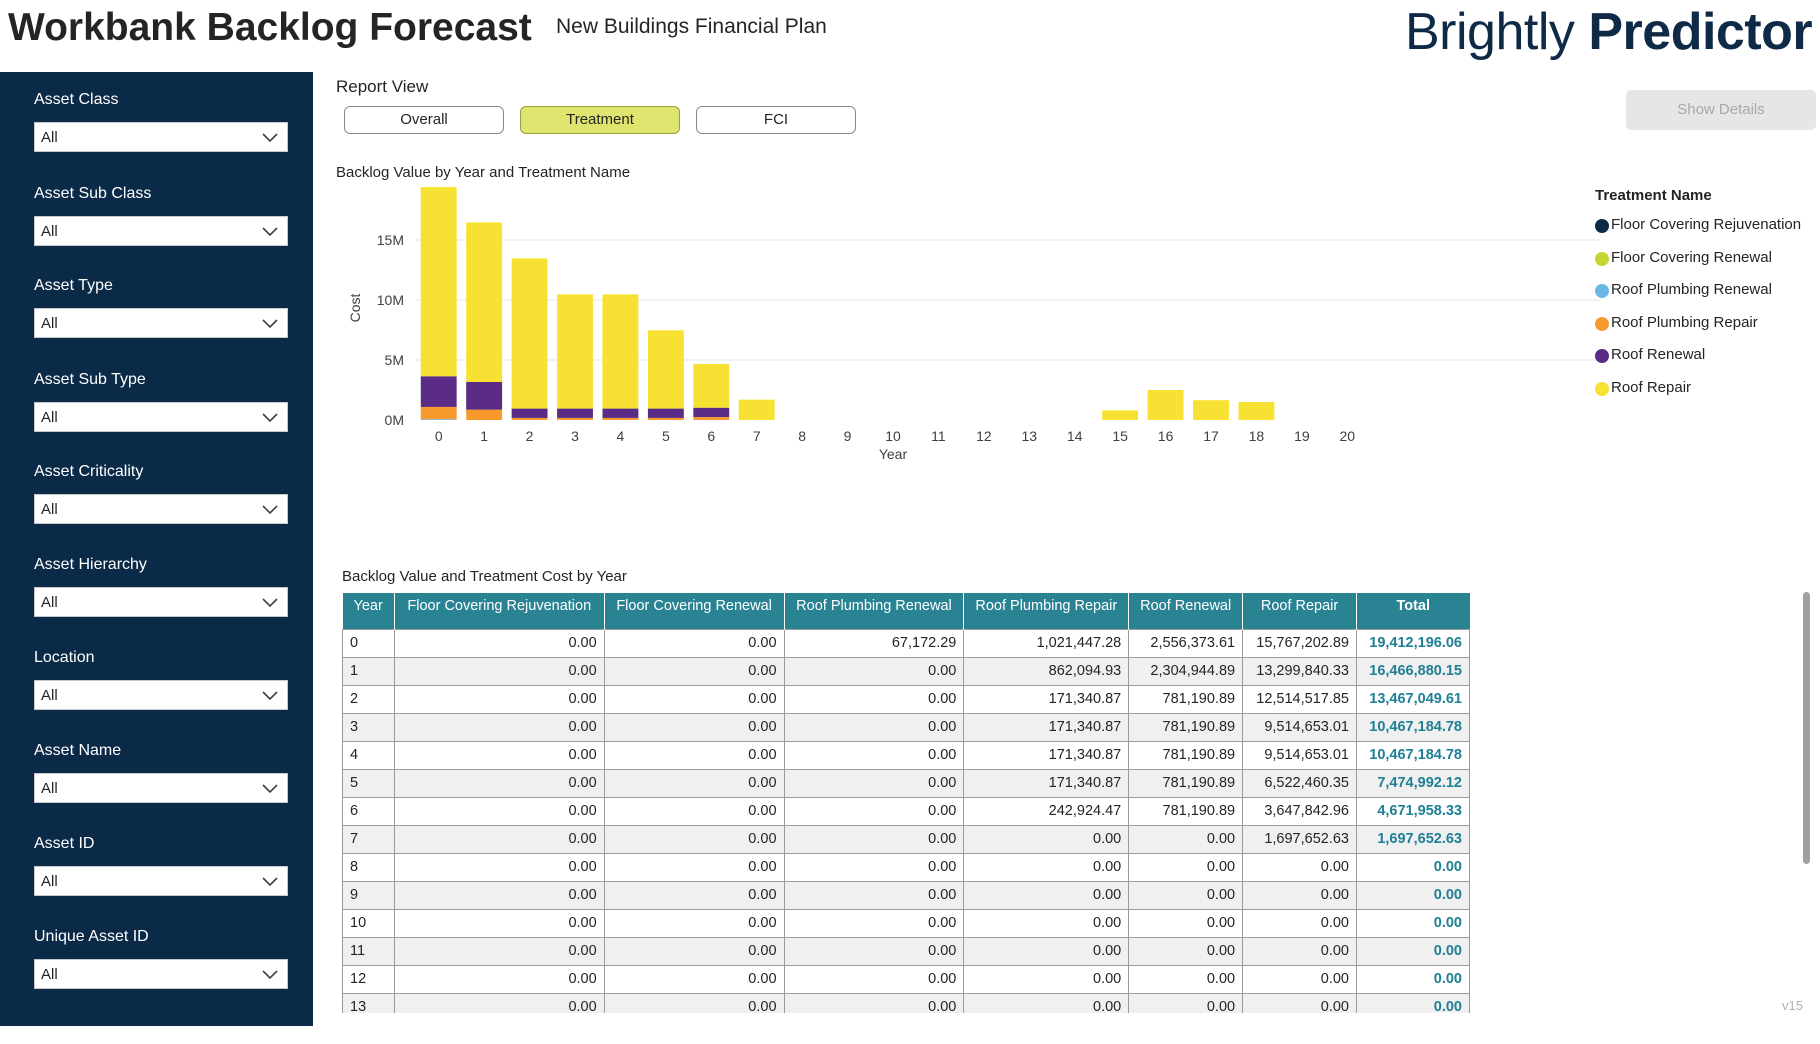  Describe the element at coordinates (906, 923) in the screenshot. I see `table-row: 10 0.00 0.00 0.00 0.00 0.00 0.00 0.00` at that location.